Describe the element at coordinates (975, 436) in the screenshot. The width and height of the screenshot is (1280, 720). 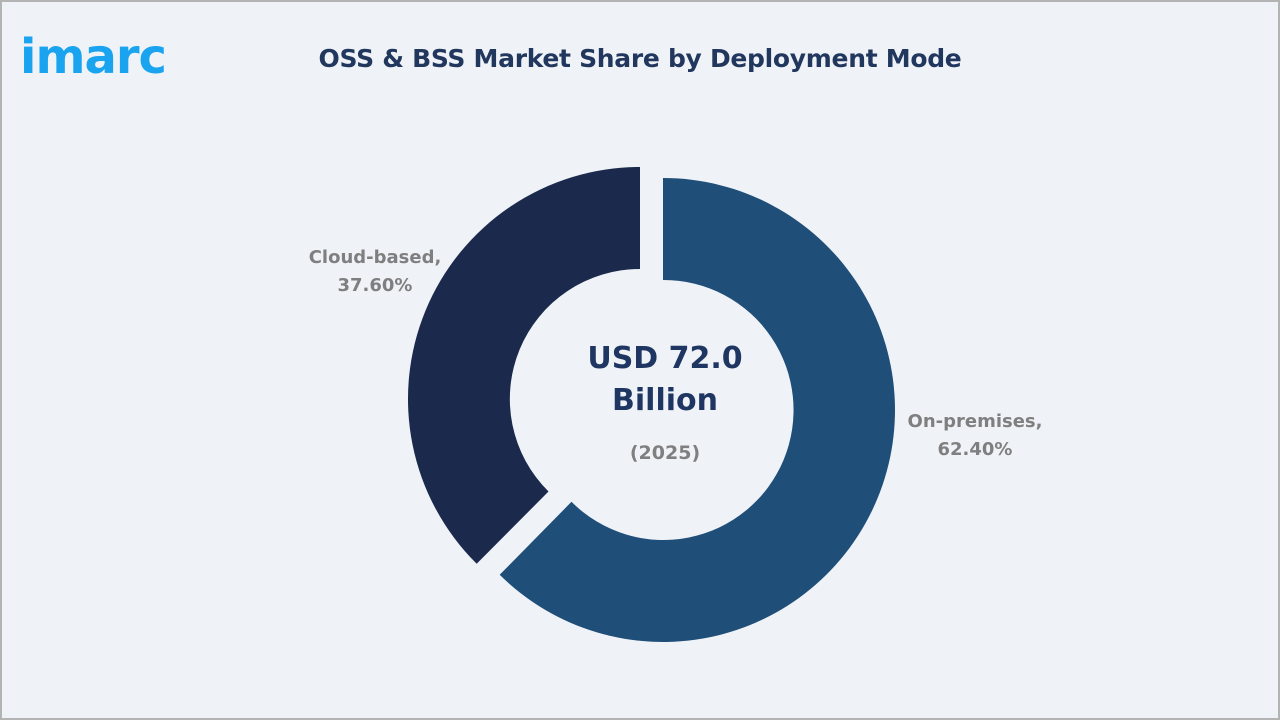
I see `label-on-premises: On-premises, 62.40%` at that location.